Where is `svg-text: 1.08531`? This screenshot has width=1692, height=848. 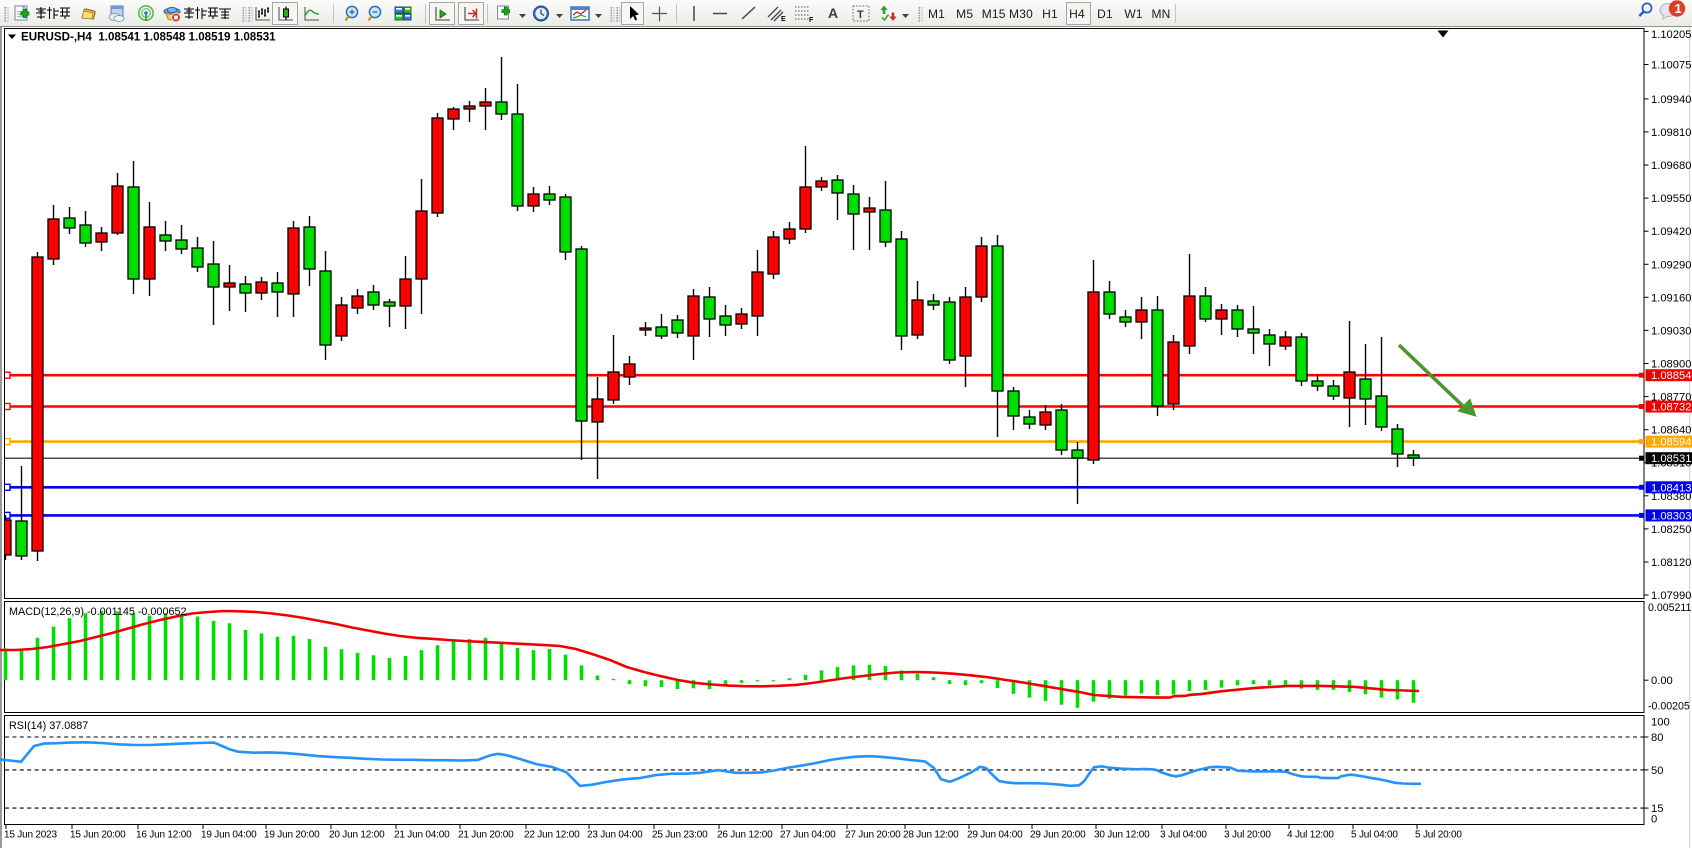 svg-text: 1.08531 is located at coordinates (1671, 459).